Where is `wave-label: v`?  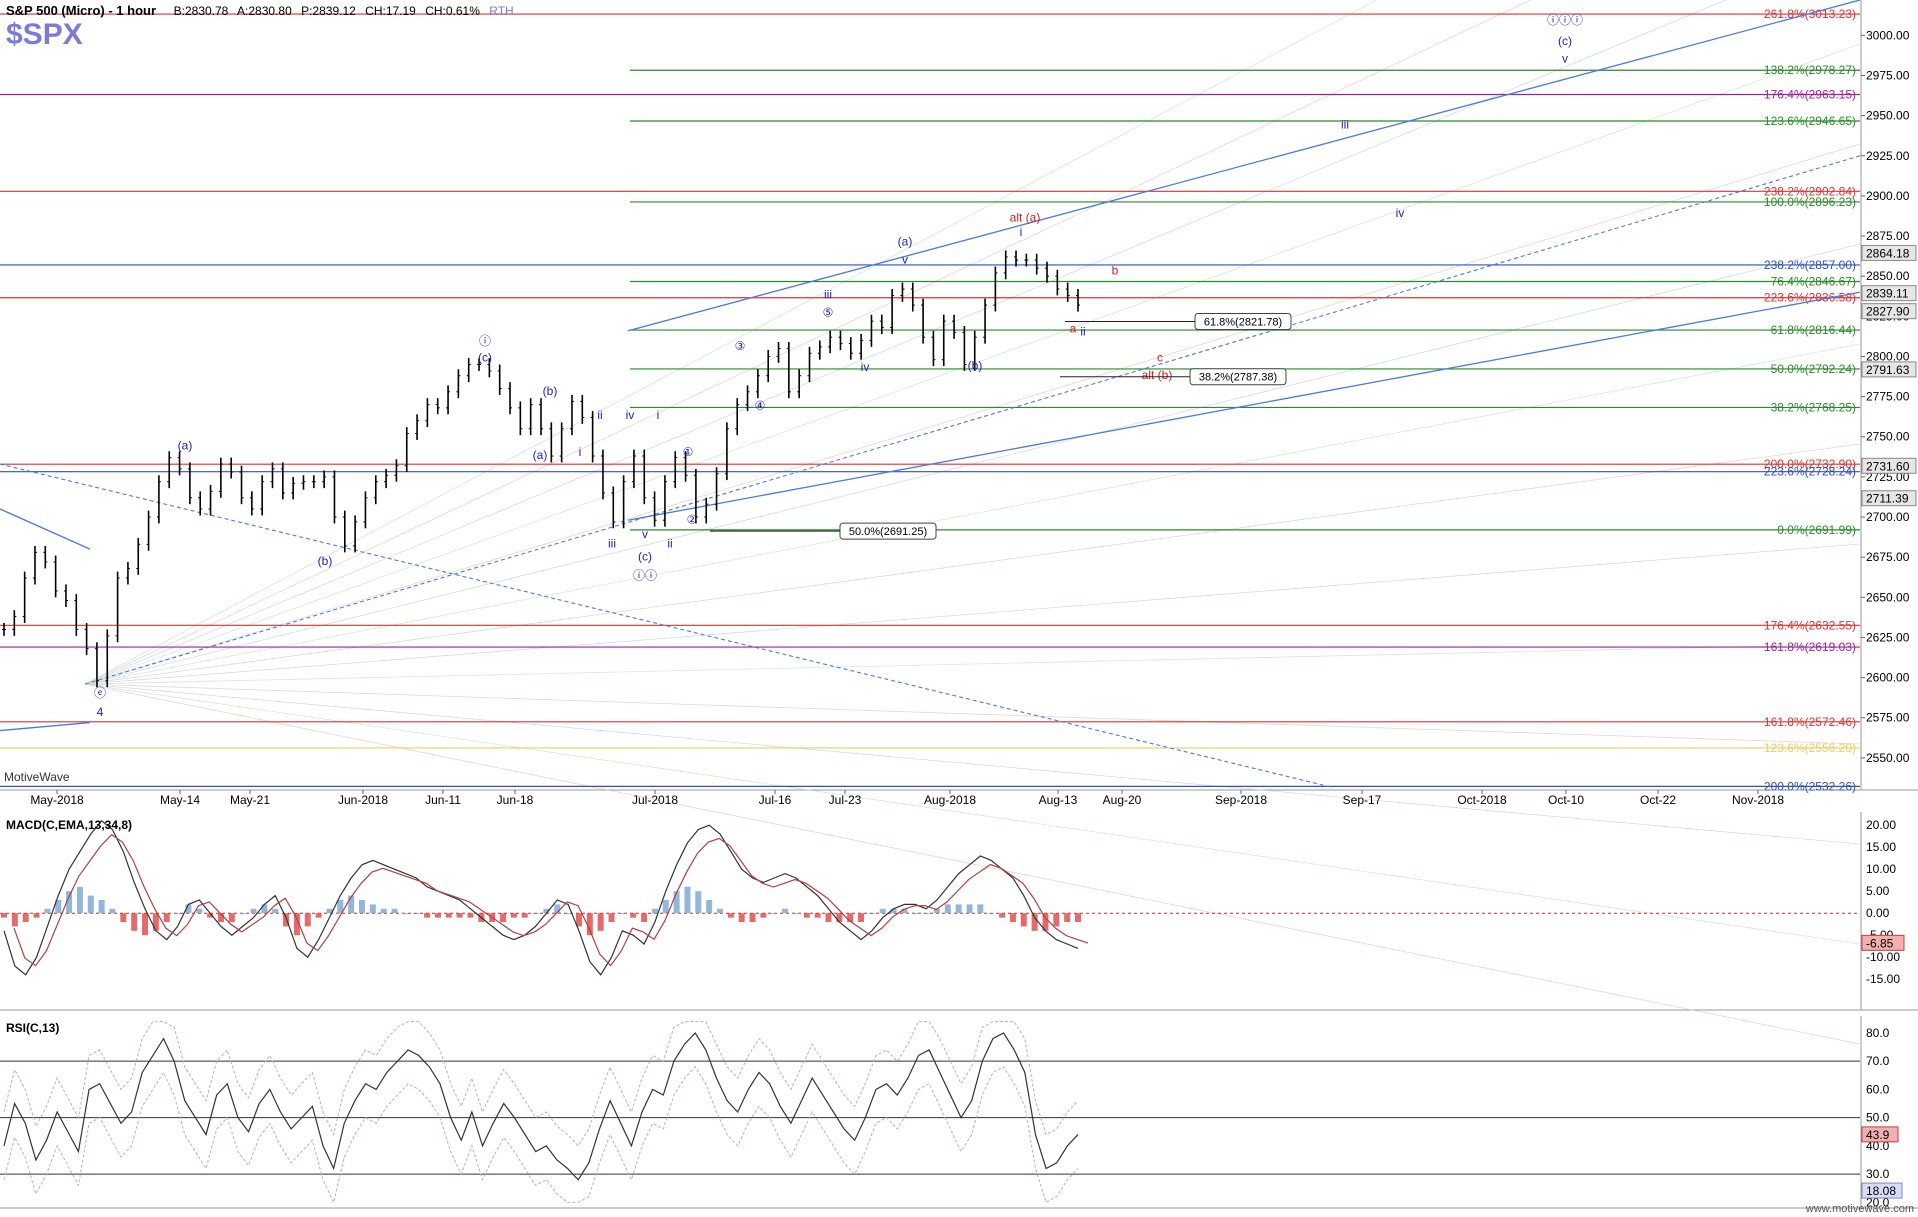 wave-label: v is located at coordinates (645, 534).